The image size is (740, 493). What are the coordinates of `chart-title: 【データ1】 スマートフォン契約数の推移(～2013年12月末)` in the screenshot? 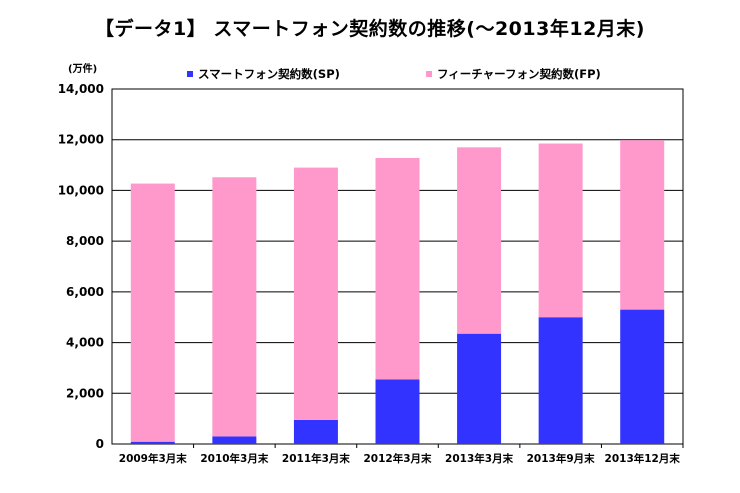 It's located at (370, 29).